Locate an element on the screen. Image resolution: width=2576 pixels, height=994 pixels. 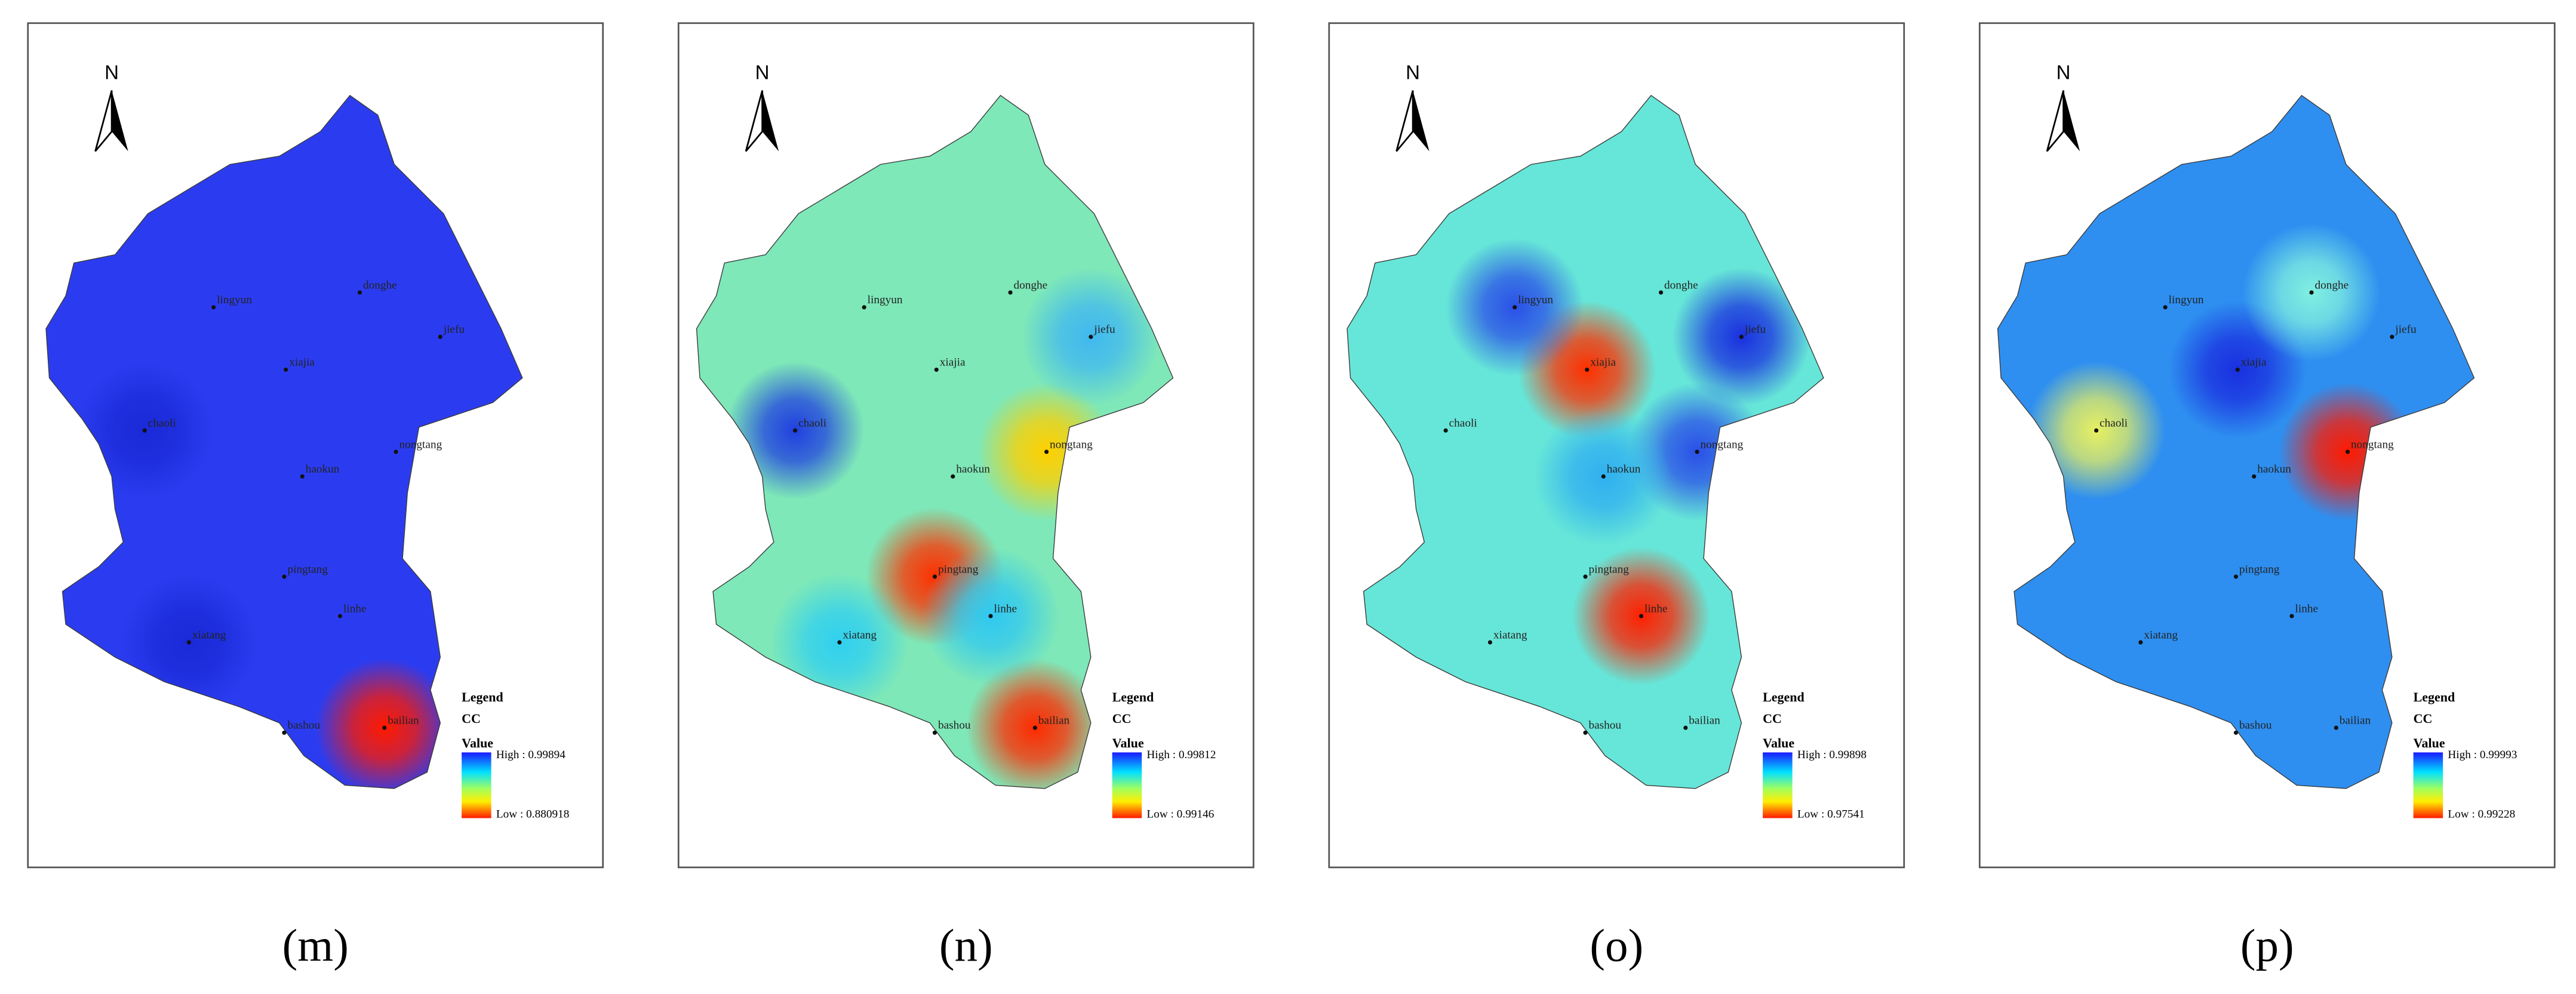
legend-high: High : 0.99993 is located at coordinates (2483, 755).